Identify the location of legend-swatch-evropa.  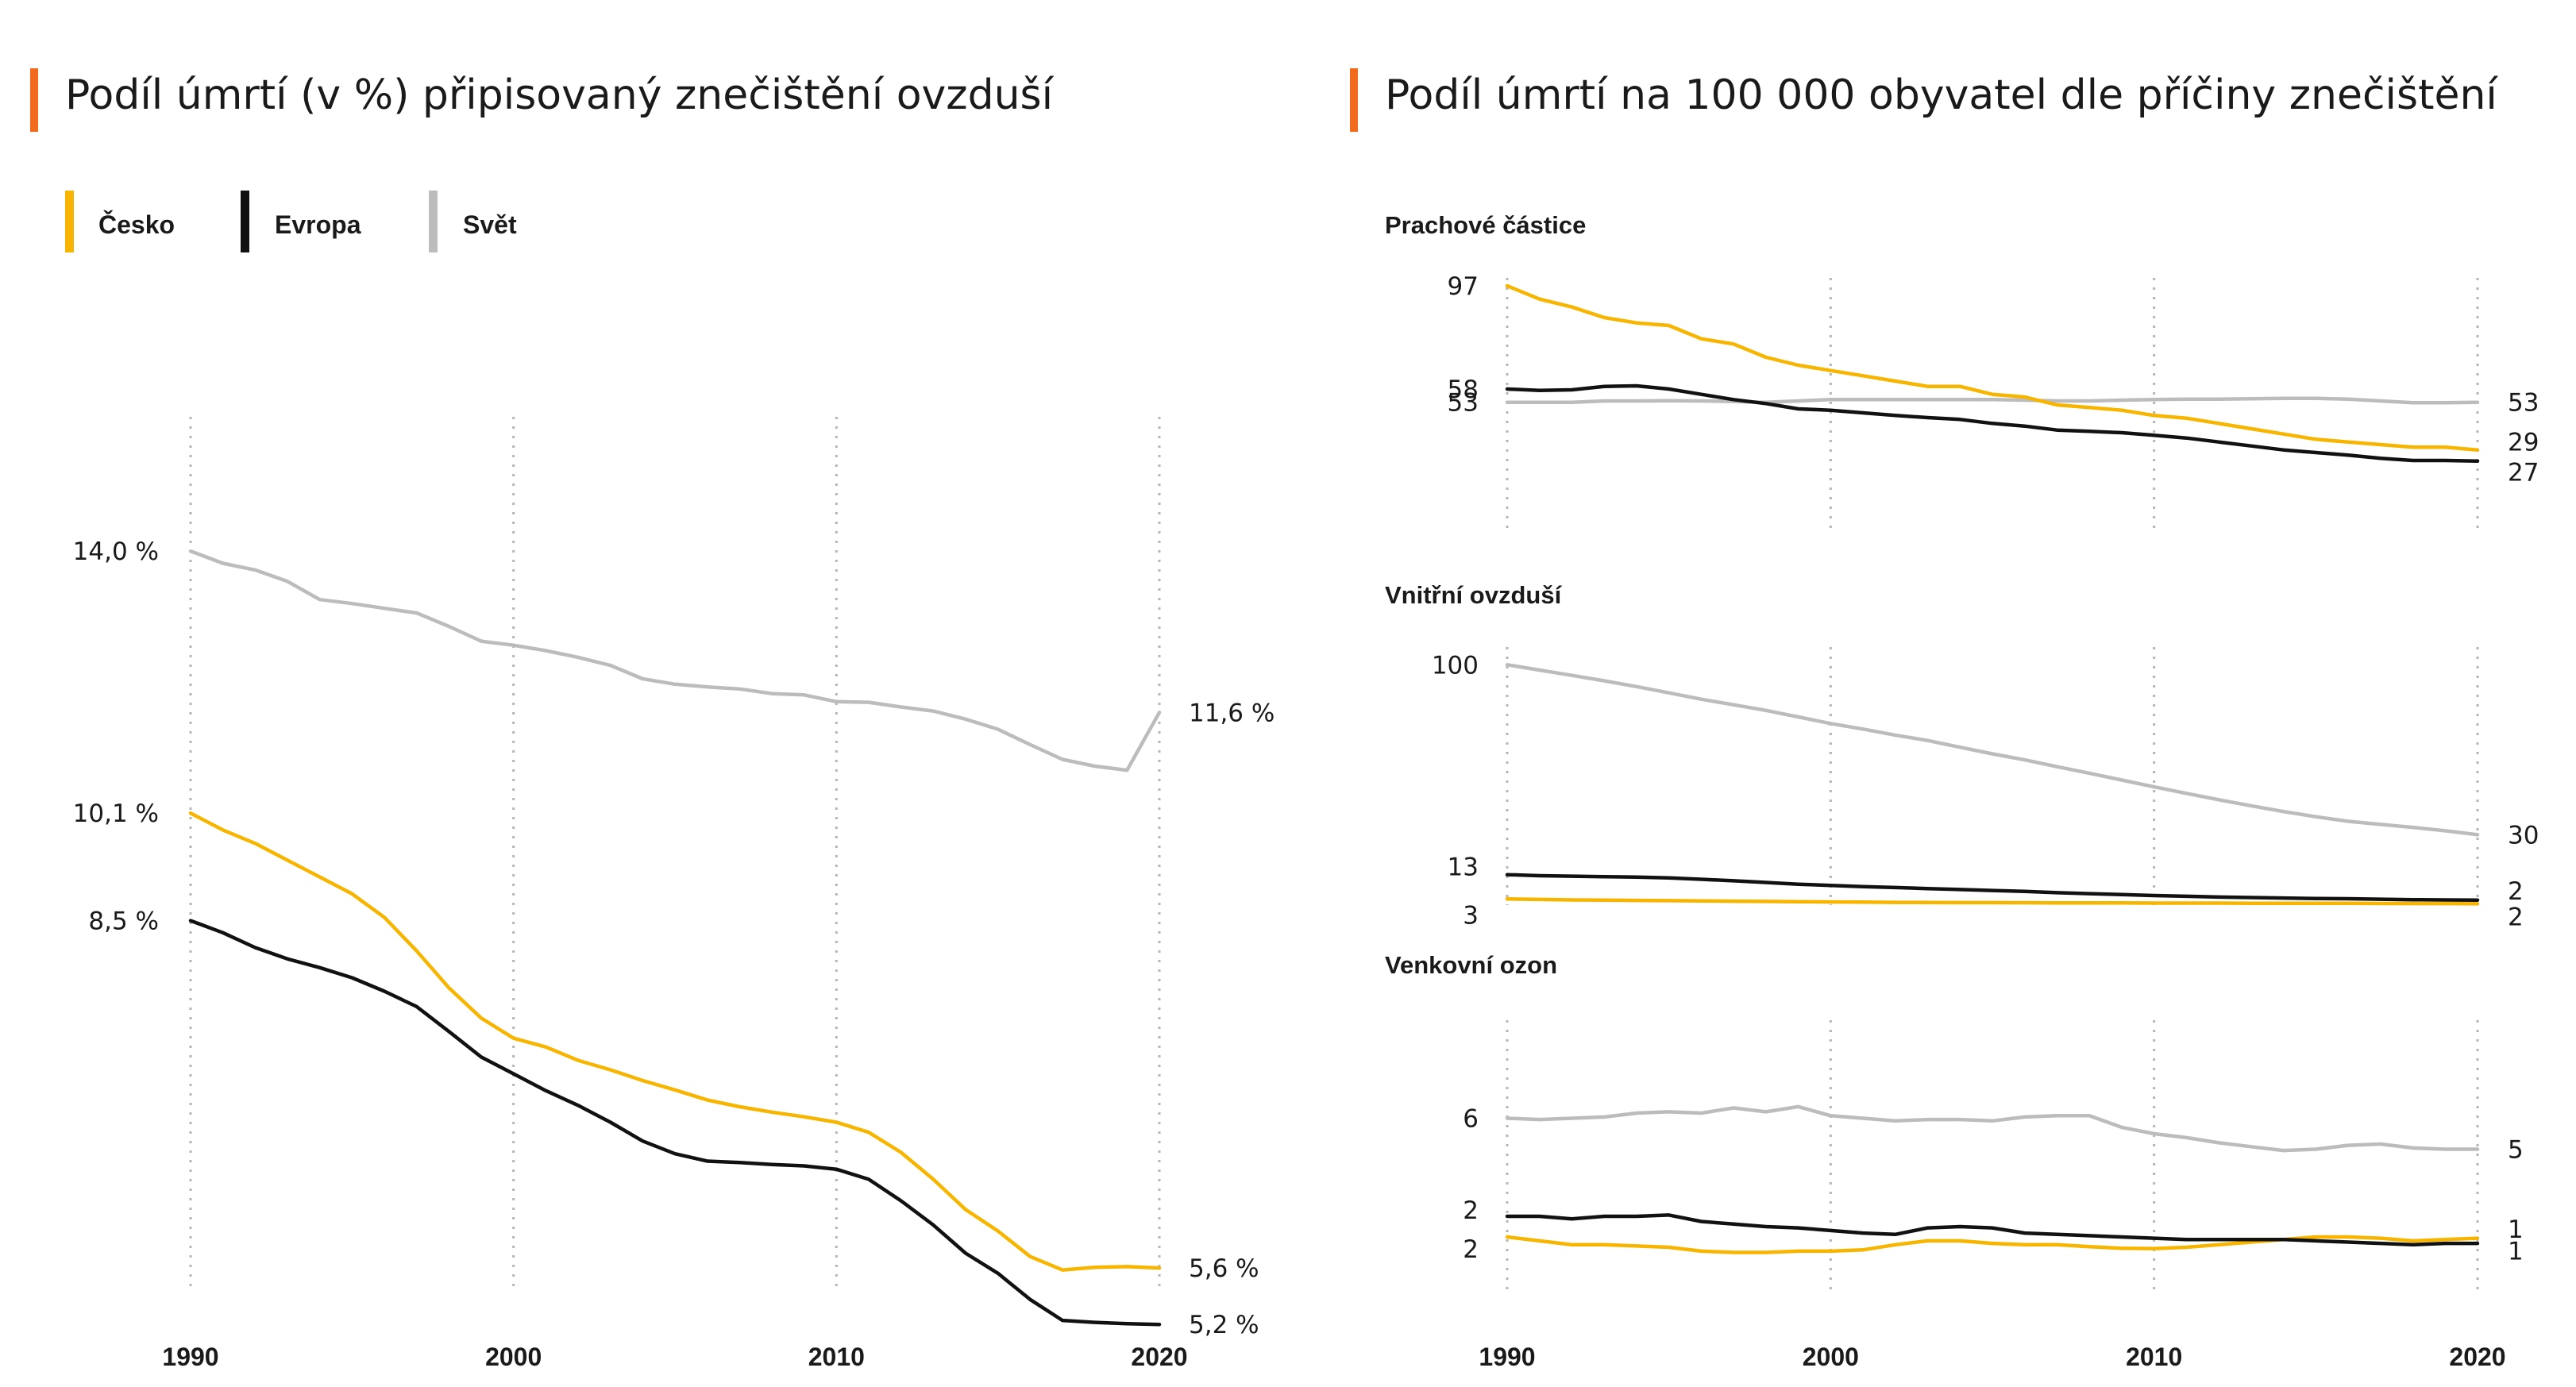
(245, 222).